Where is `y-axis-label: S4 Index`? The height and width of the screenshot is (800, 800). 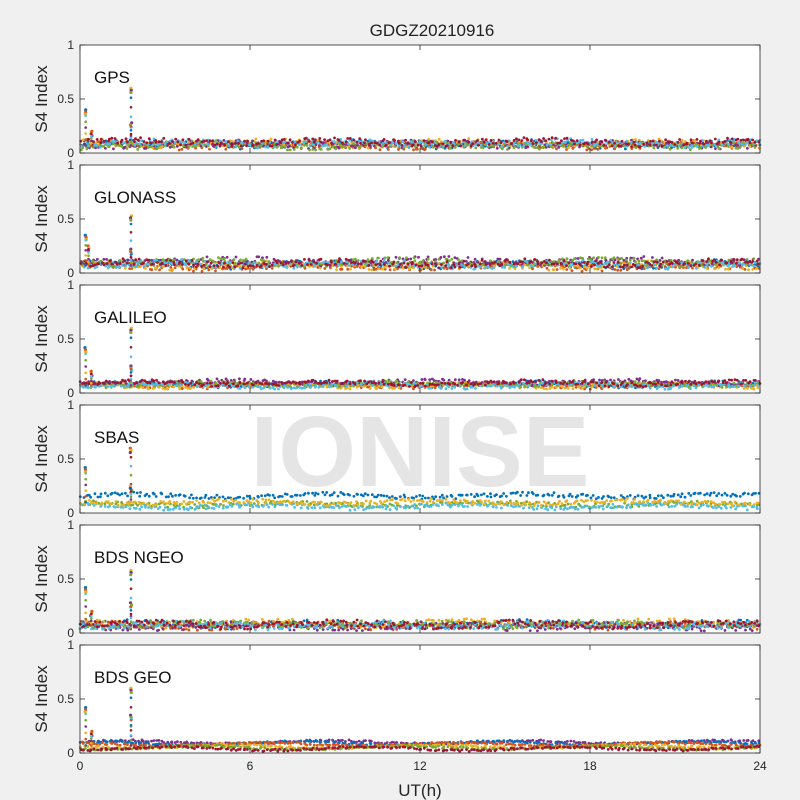
y-axis-label: S4 Index is located at coordinates (41, 99).